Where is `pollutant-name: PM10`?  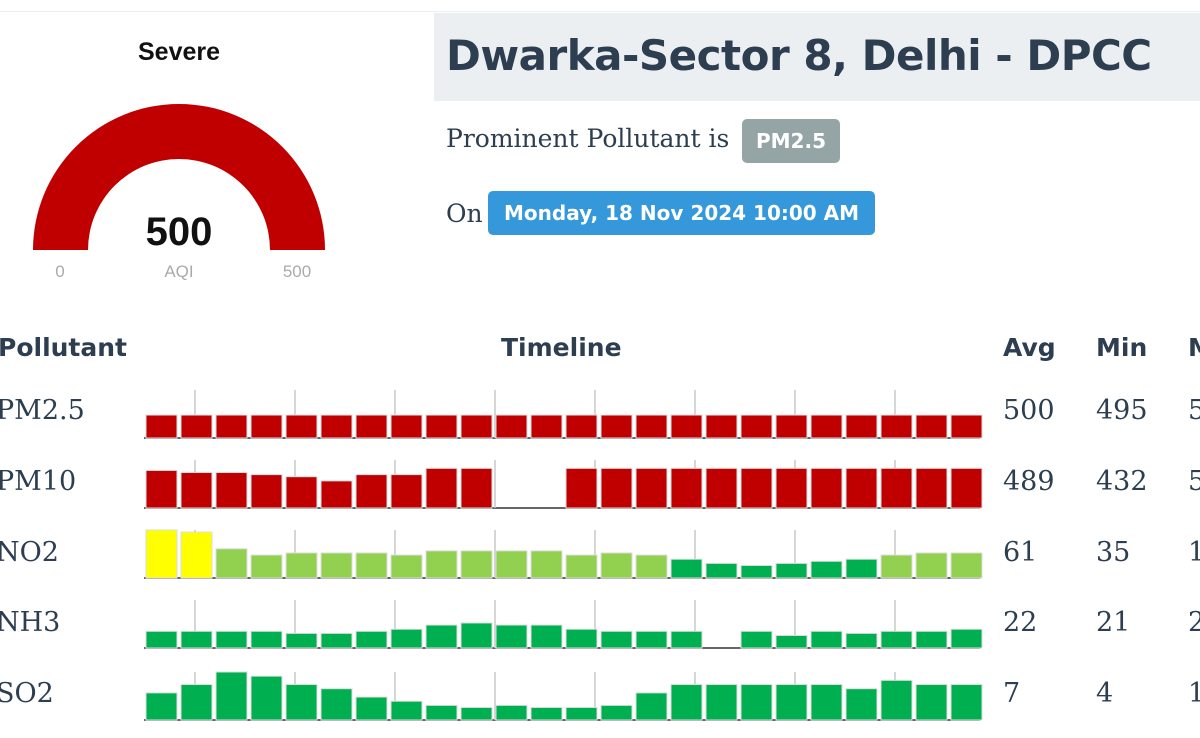 pollutant-name: PM10 is located at coordinates (38, 481).